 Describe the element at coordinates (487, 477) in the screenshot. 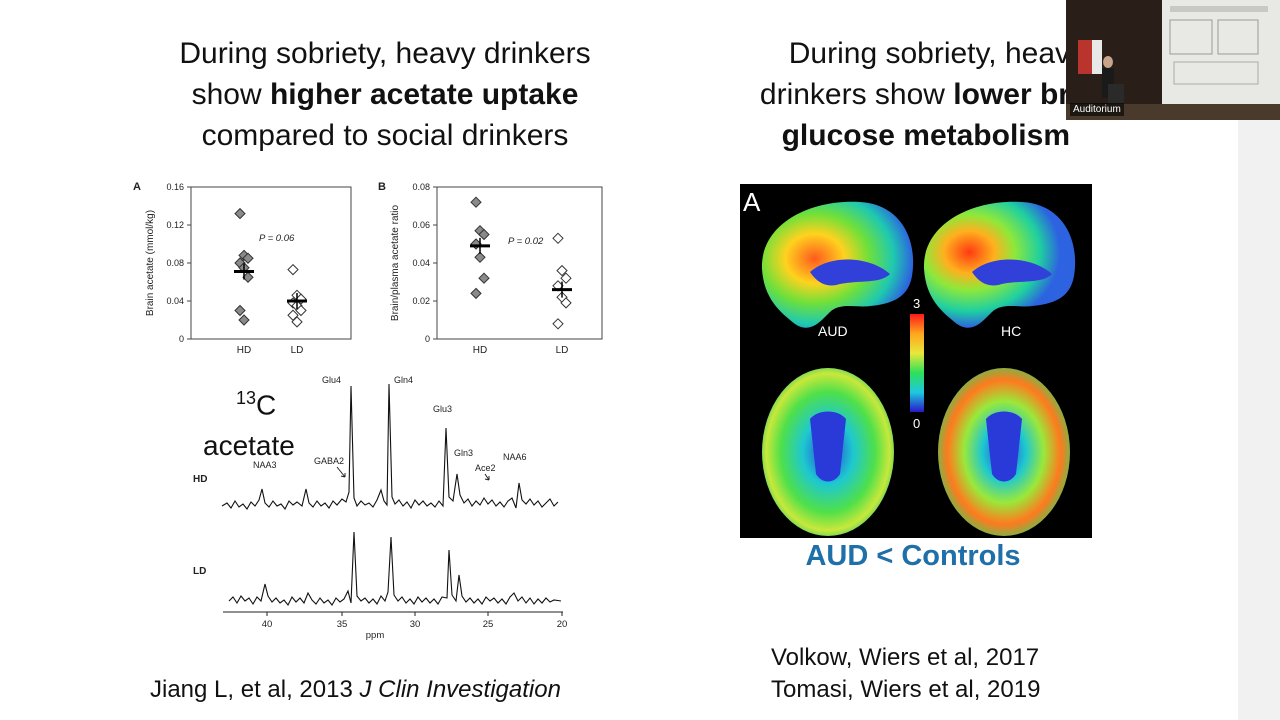

I see `ace2-arrow` at that location.